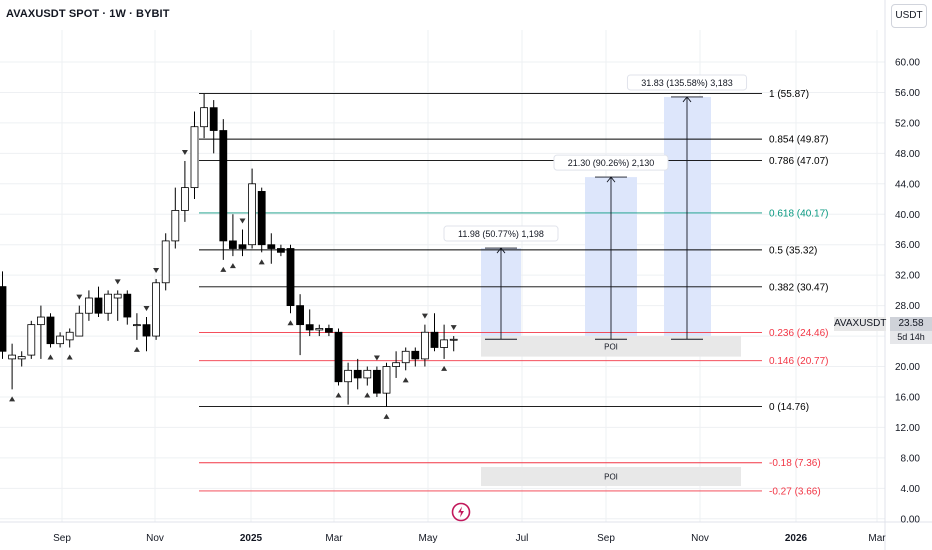 The width and height of the screenshot is (932, 550). Describe the element at coordinates (334, 538) in the screenshot. I see `x-tick-label: Mar` at that location.